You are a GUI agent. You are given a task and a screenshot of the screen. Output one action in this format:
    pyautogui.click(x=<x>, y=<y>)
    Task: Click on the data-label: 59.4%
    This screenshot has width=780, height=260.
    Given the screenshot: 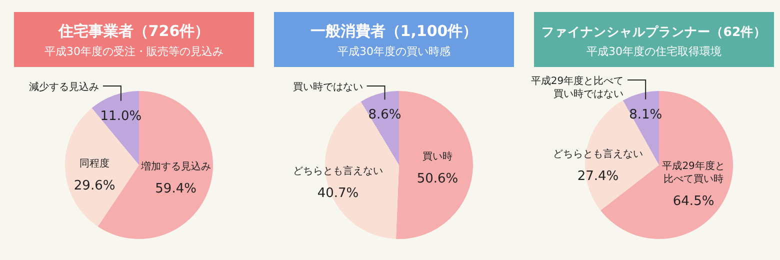 What is the action you would take?
    pyautogui.click(x=175, y=189)
    